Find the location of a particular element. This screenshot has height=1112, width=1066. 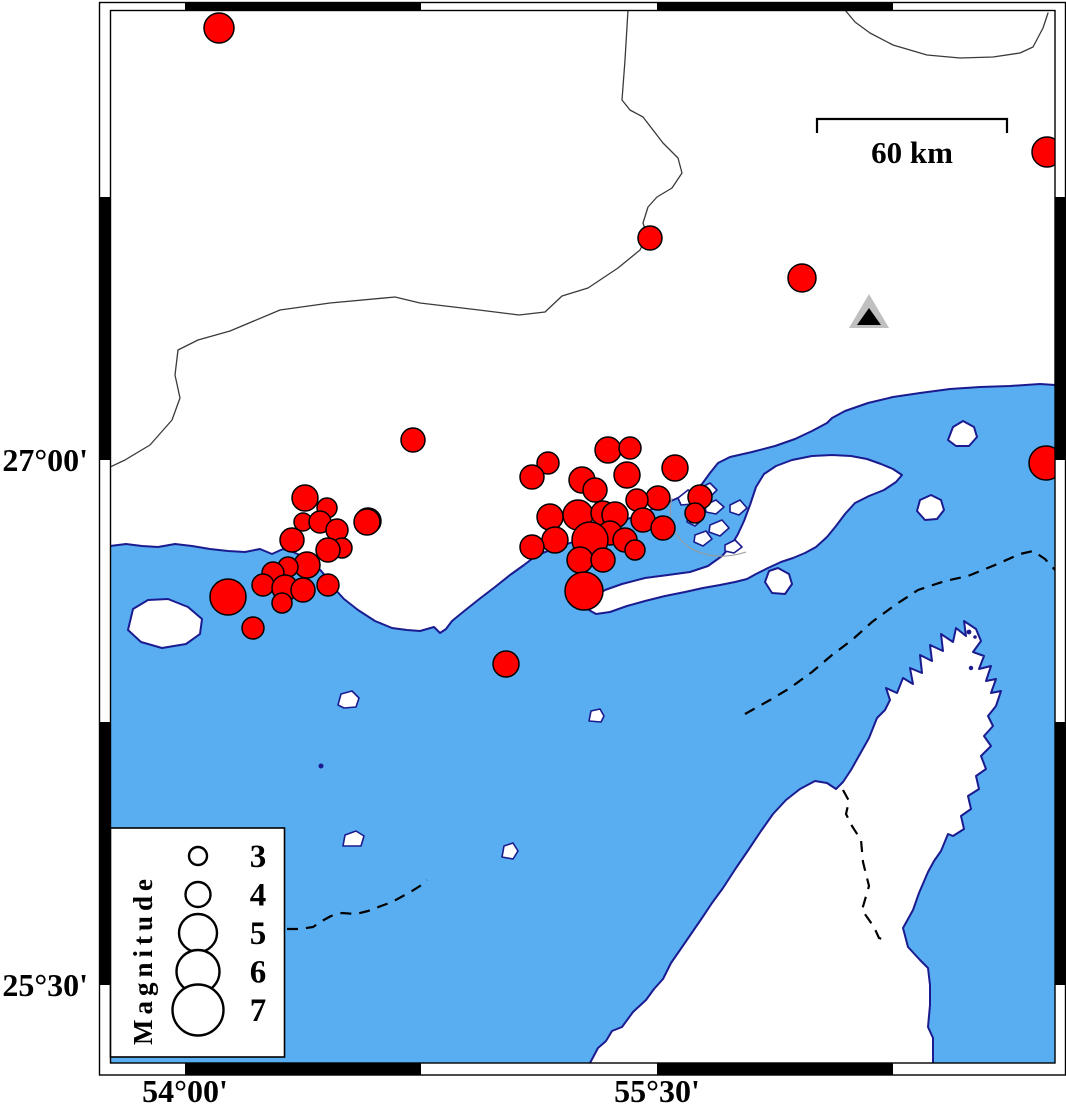

islet-c is located at coordinates (353, 838).